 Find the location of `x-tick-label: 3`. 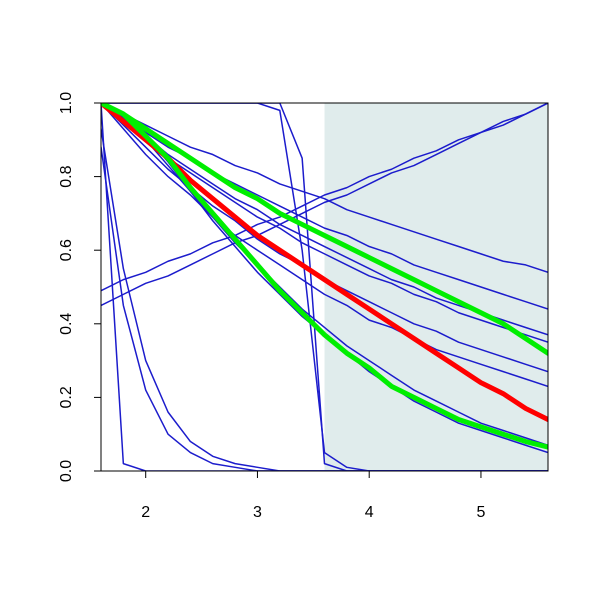

x-tick-label: 3 is located at coordinates (257, 512).